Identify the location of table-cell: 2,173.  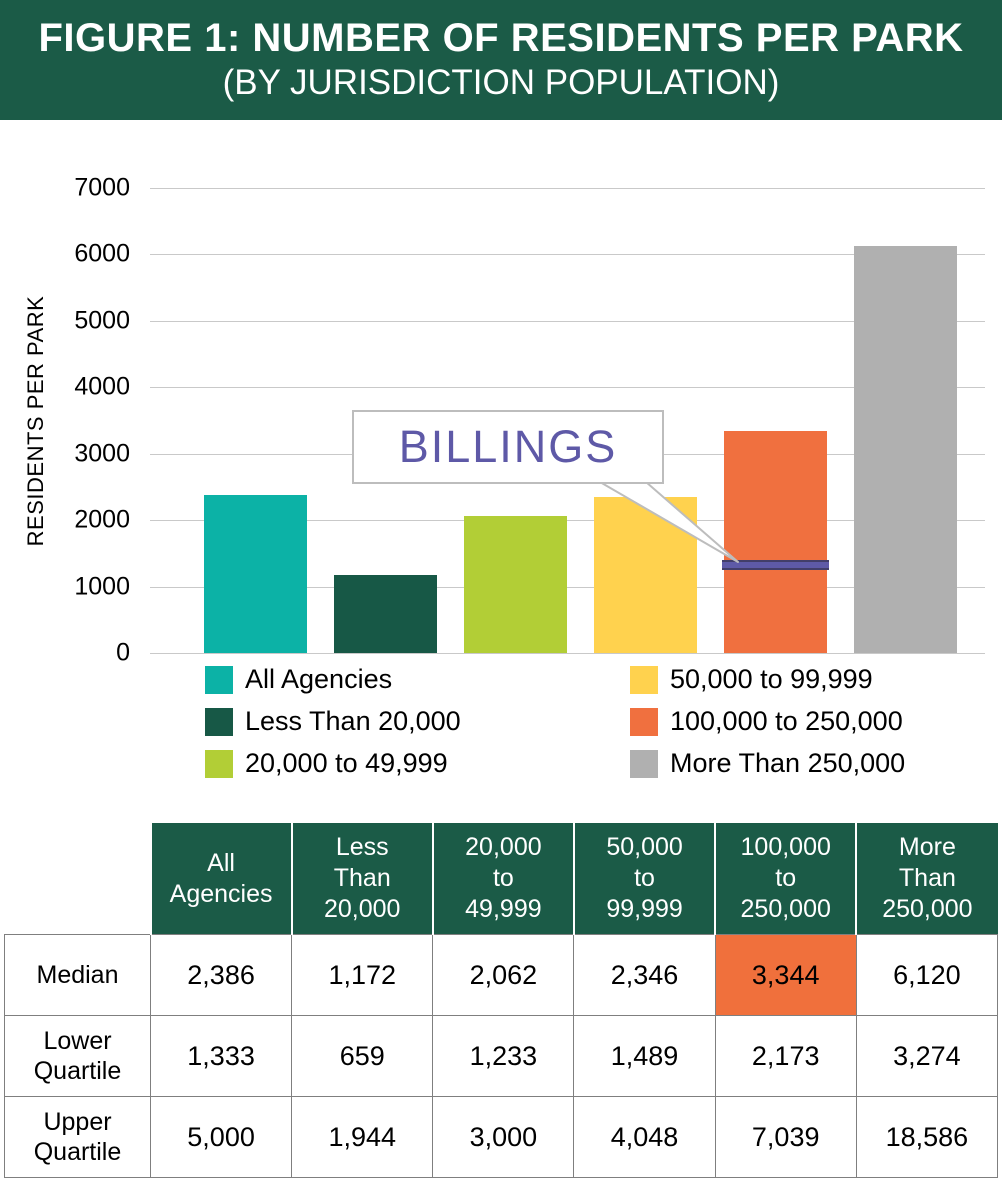
(785, 1056).